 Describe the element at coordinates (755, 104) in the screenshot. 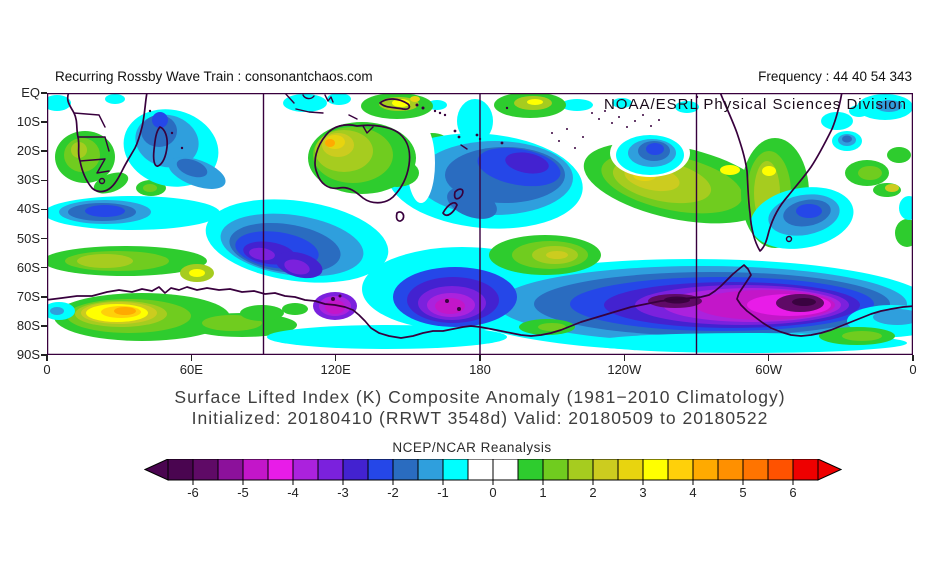

I see `map-watermark: NOAA/ESRL Physical Sciences Division` at that location.